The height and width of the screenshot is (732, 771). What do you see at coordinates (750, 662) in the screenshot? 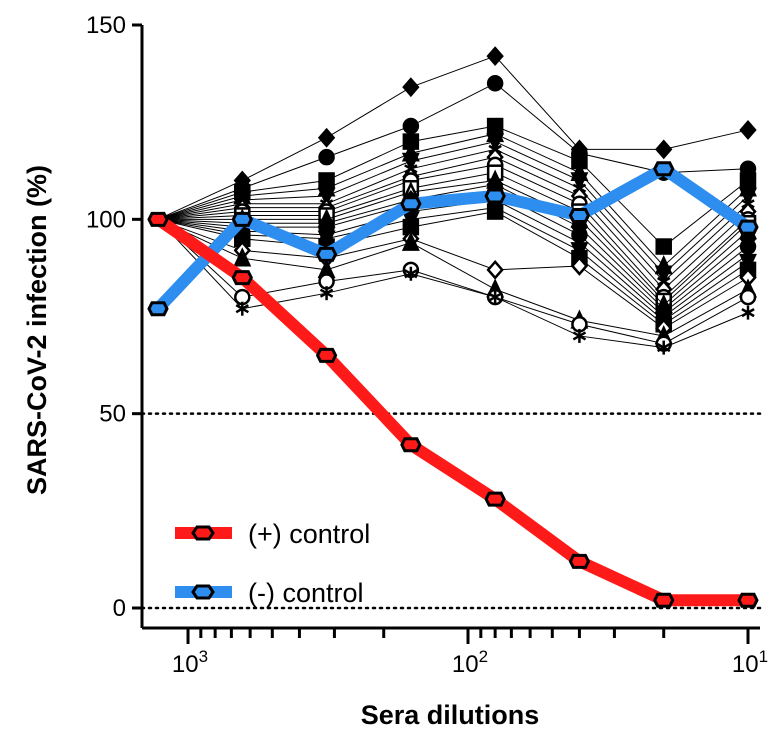
I see `x-tick-label-2: 10¹` at bounding box center [750, 662].